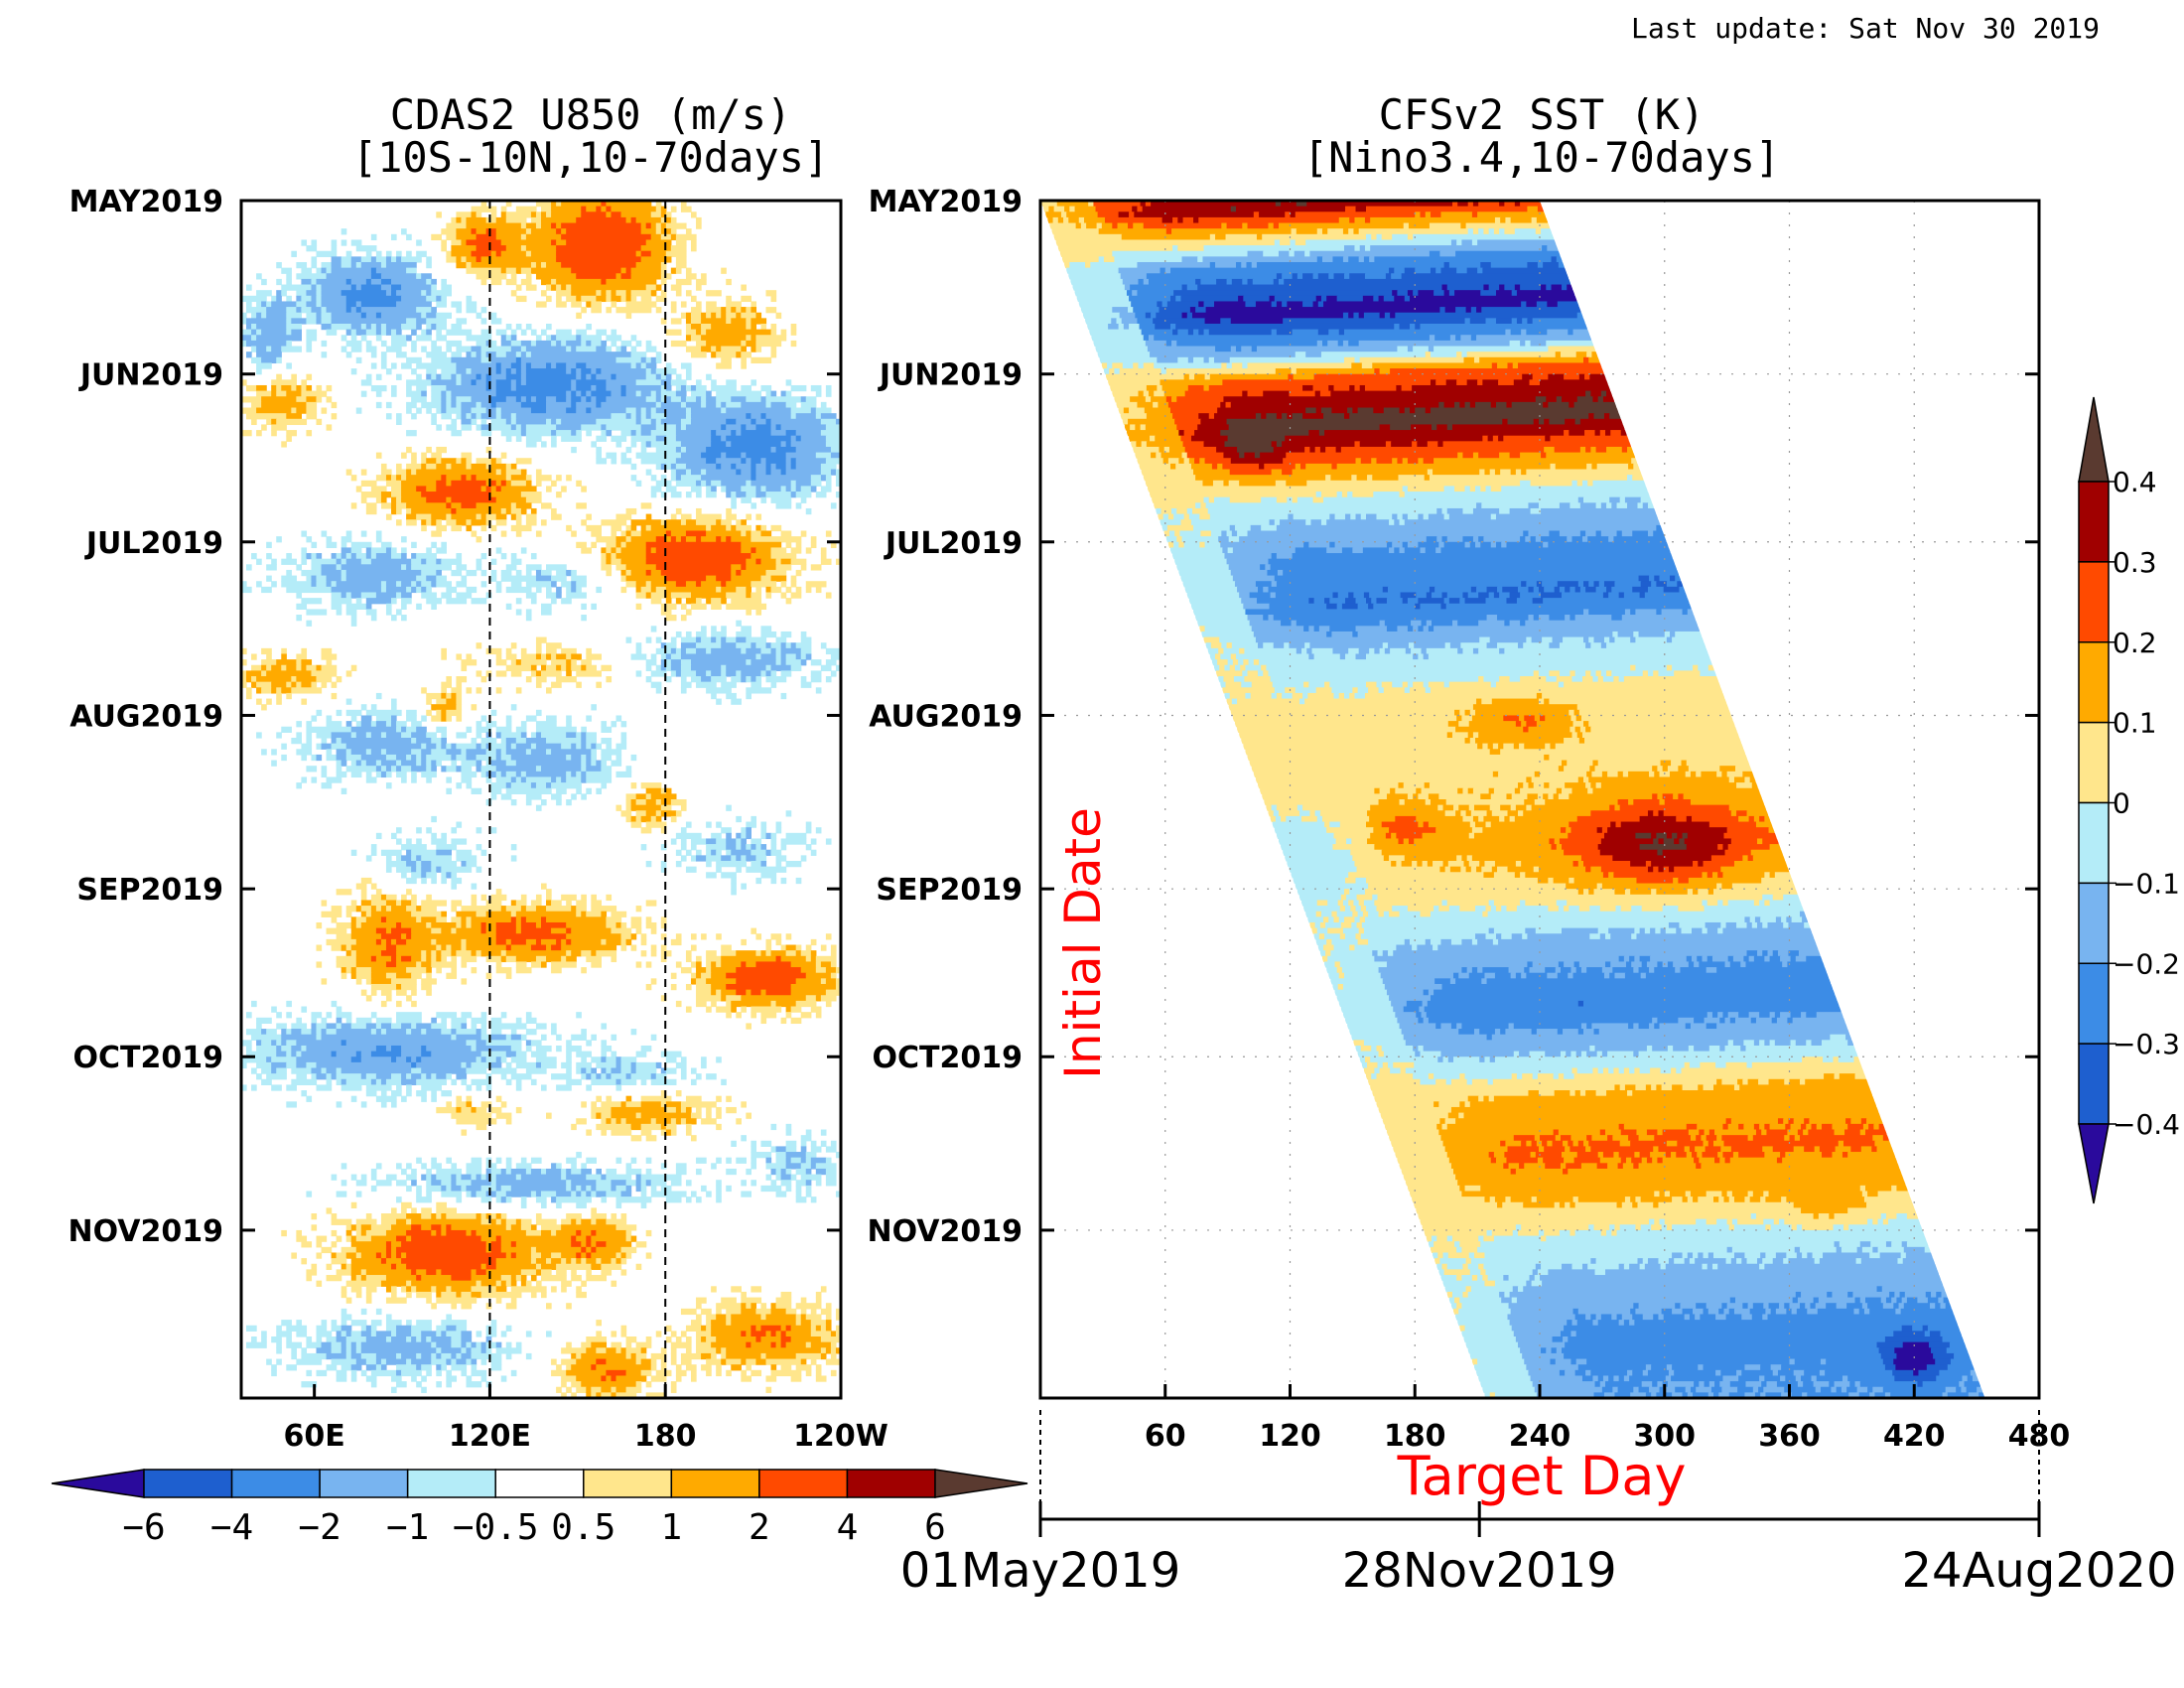 The width and height of the screenshot is (2184, 1688). What do you see at coordinates (145, 1231) in the screenshot?
I see `y-tick-label: NOV2019` at bounding box center [145, 1231].